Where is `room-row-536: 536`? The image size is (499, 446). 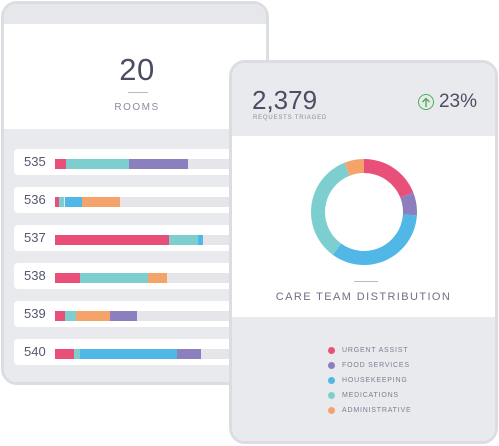
room-row-536: 536 is located at coordinates (136, 200).